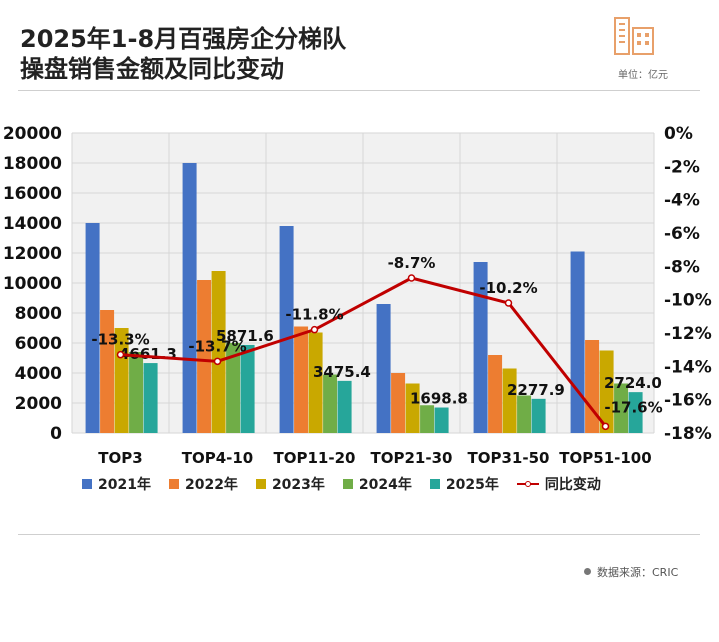 This screenshot has height=642, width=719. I want to click on legend-item-2024: 2024年, so click(377, 484).